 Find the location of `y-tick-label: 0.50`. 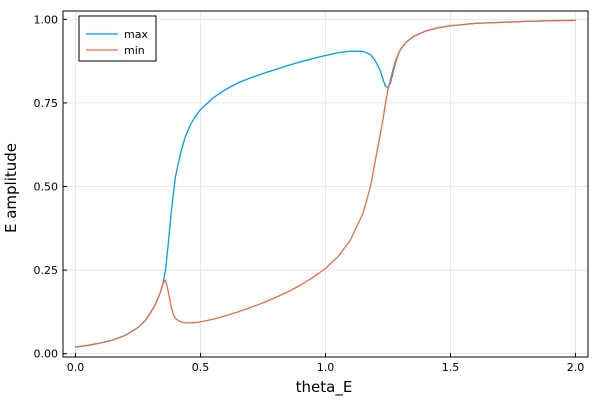

y-tick-label: 0.50 is located at coordinates (46, 187).